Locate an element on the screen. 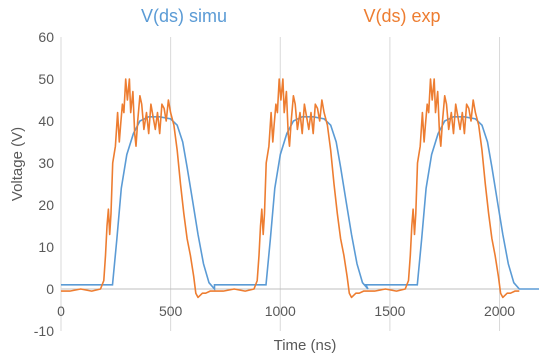 The width and height of the screenshot is (539, 356). y-tick-label: 20 is located at coordinates (46, 205).